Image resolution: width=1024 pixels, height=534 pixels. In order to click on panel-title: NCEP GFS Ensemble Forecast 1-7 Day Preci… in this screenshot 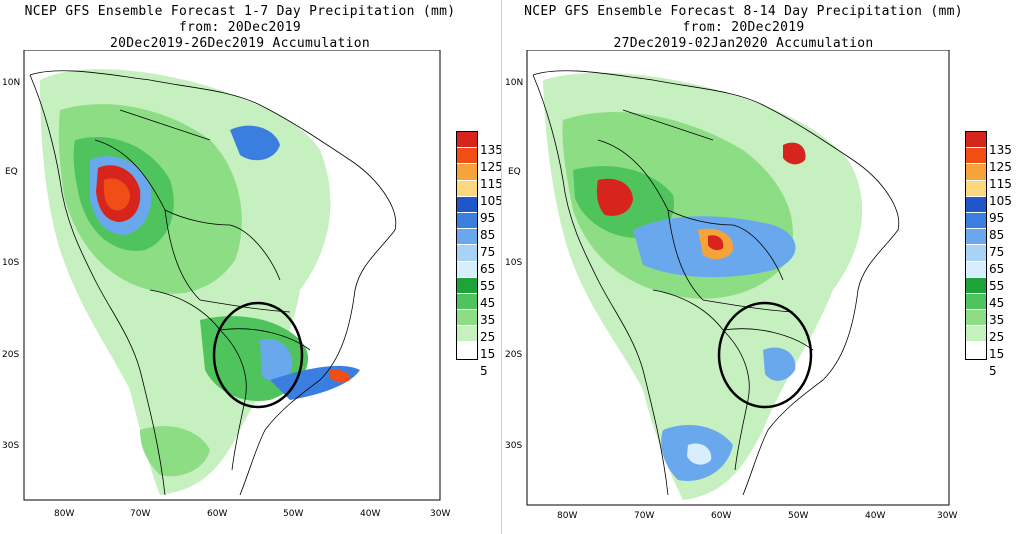, I will do `click(240, 11)`.